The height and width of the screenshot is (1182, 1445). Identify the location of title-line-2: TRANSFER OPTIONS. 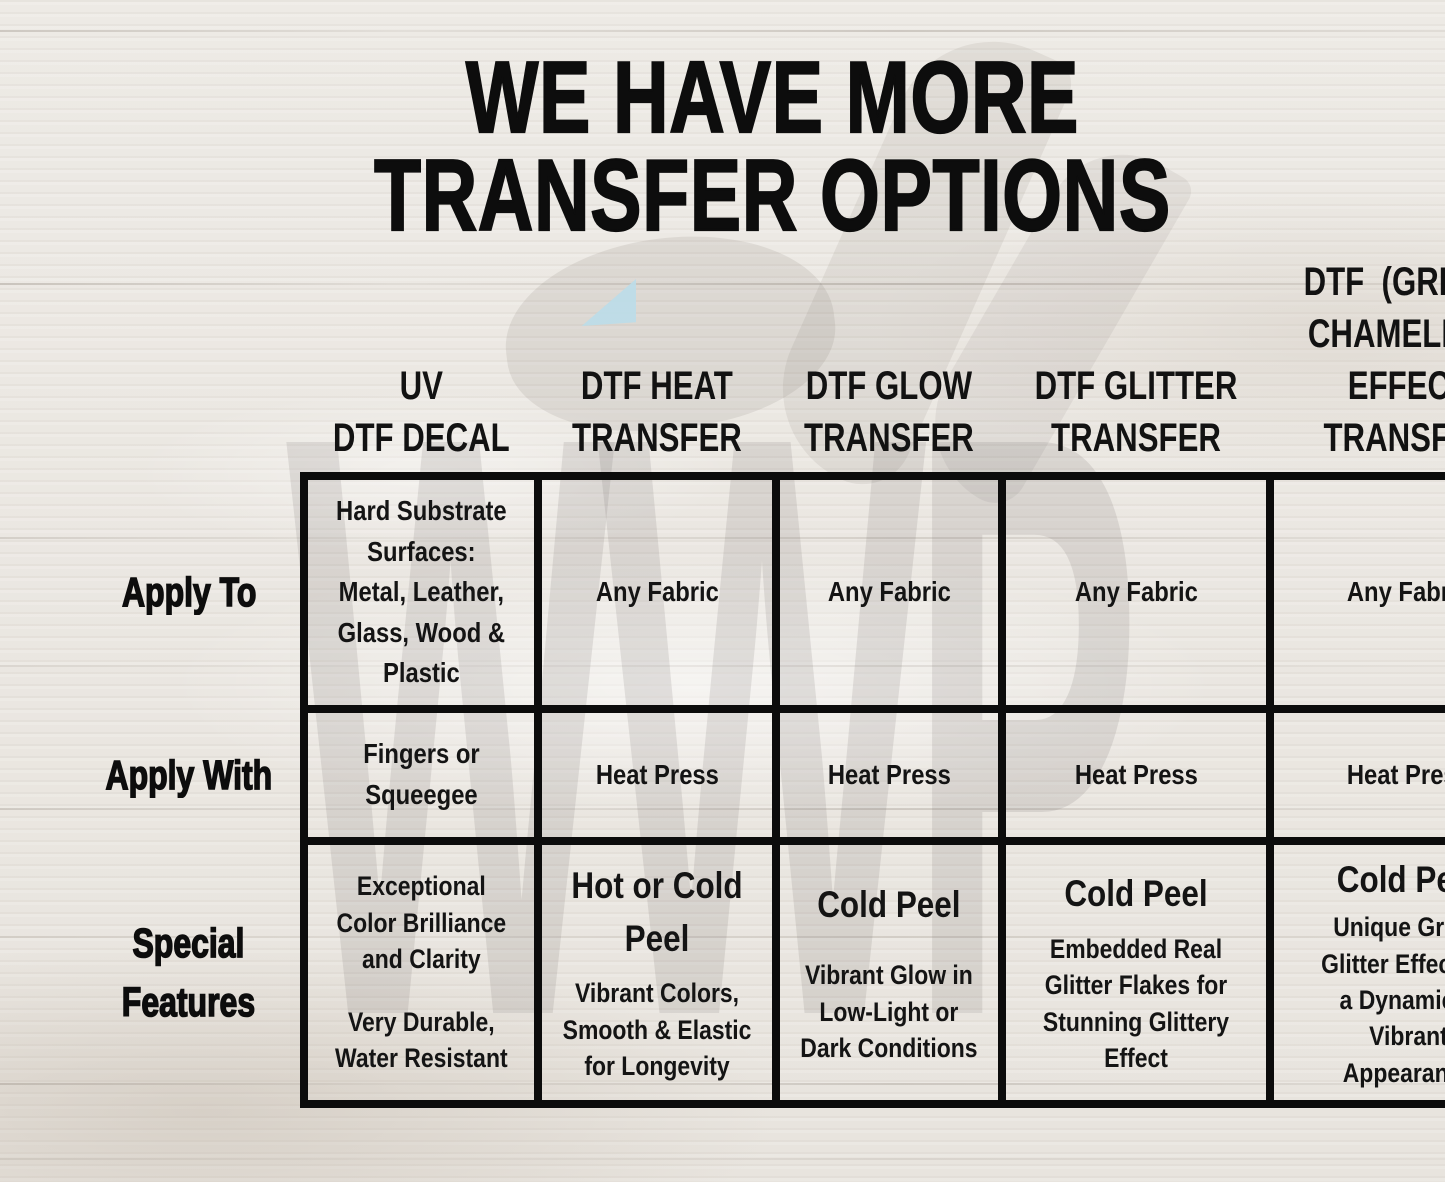
(772, 195).